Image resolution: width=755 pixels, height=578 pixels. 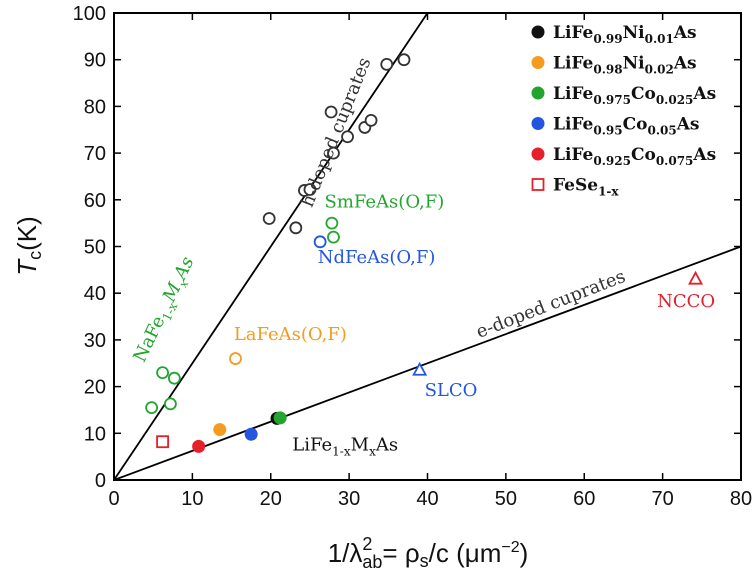 I want to click on y-tick-label: 80, so click(x=95, y=107).